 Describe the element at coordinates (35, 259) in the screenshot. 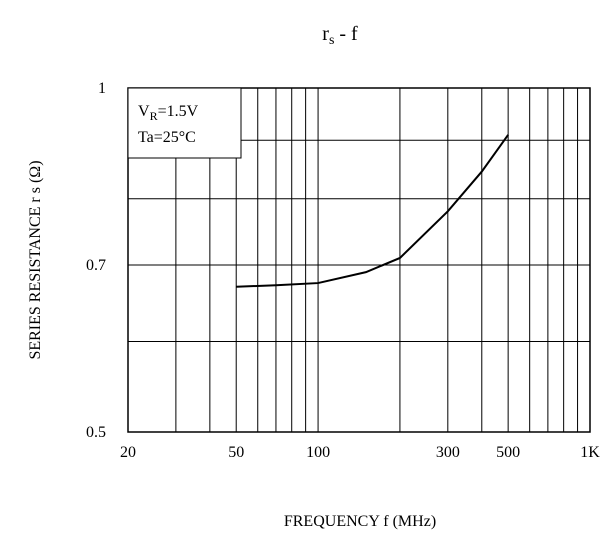

I see `y-axis-label: SERIES RESISTANCE r s (Ω)` at that location.